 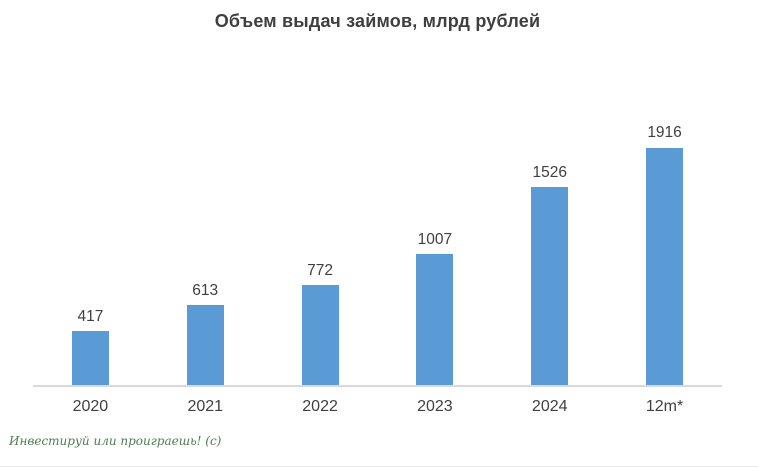 I want to click on bar-group-12m*: 1916, so click(x=664, y=255).